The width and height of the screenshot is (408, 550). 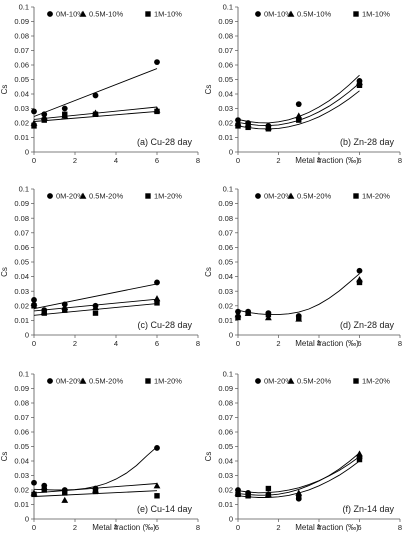 What do you see at coordinates (165, 509) in the screenshot?
I see `panel-annotation: (e) Cu-14 day` at bounding box center [165, 509].